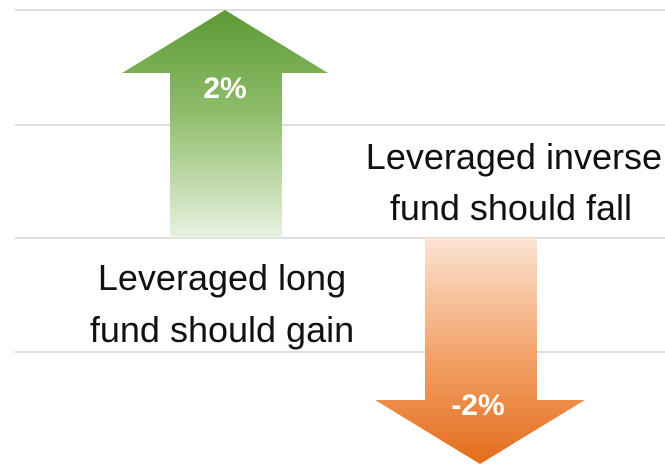 The height and width of the screenshot is (464, 665). I want to click on annotation: fund should gain, so click(222, 329).